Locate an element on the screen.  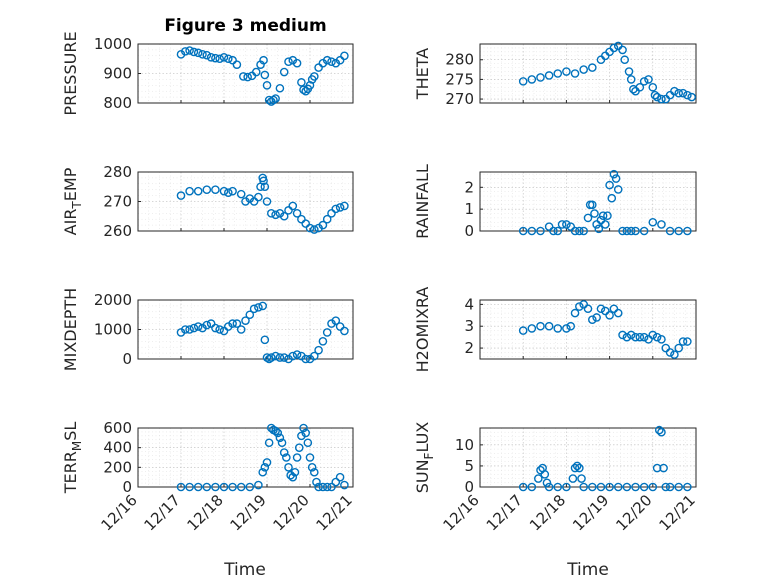
subplot-0: 800 900 1000 PRESSURE Figure 3 medium is located at coordinates (207, 66).